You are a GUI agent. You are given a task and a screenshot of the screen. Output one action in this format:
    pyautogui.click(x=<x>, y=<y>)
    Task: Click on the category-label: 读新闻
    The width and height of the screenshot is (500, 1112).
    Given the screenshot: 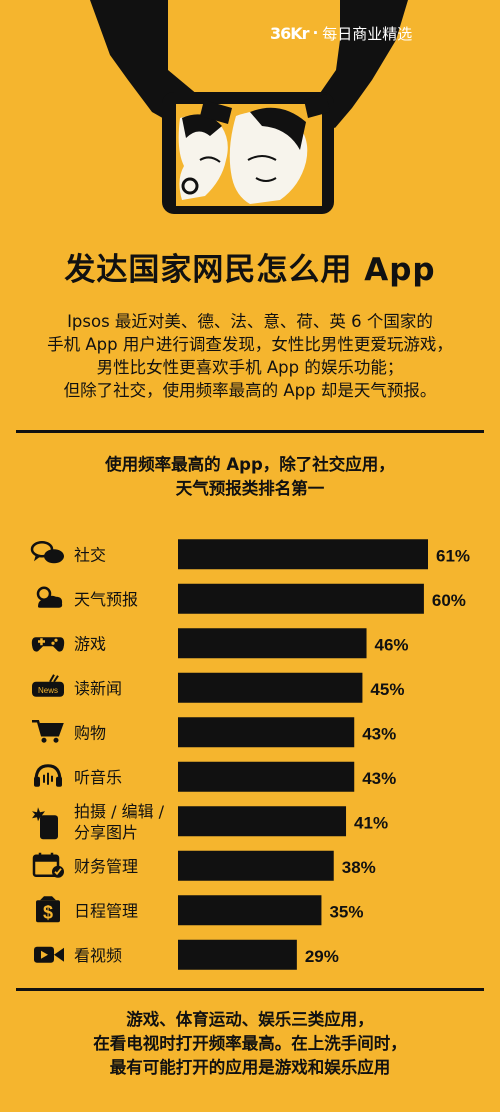 What is the action you would take?
    pyautogui.click(x=98, y=688)
    